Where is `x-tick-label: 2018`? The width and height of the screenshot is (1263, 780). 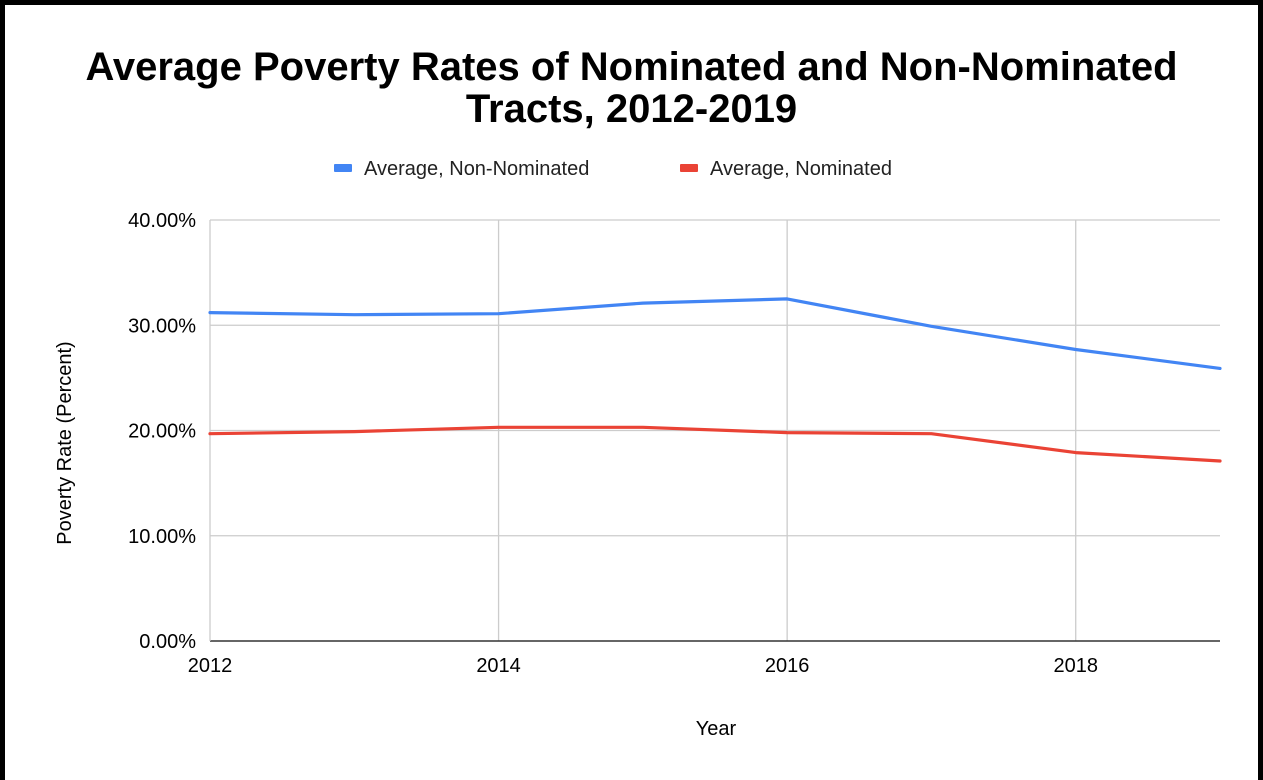
x-tick-label: 2018 is located at coordinates (1075, 666).